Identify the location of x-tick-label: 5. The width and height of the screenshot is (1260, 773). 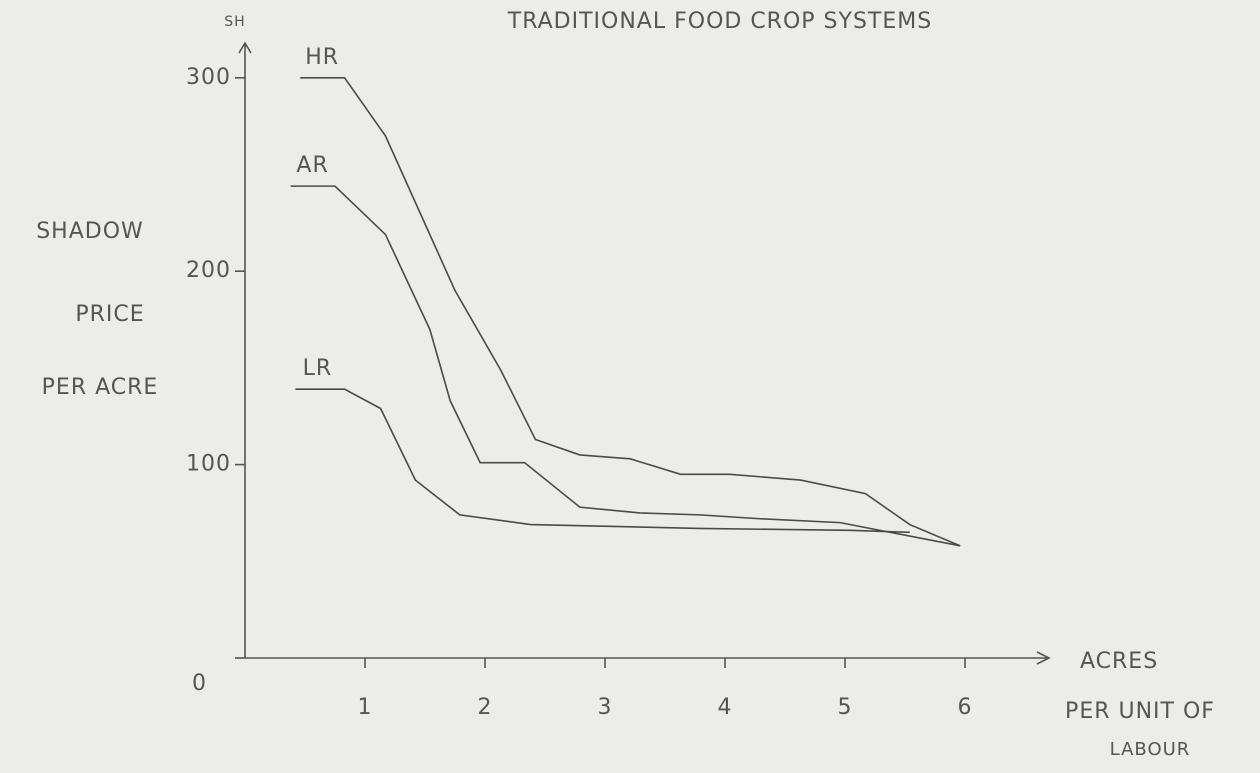
(845, 707).